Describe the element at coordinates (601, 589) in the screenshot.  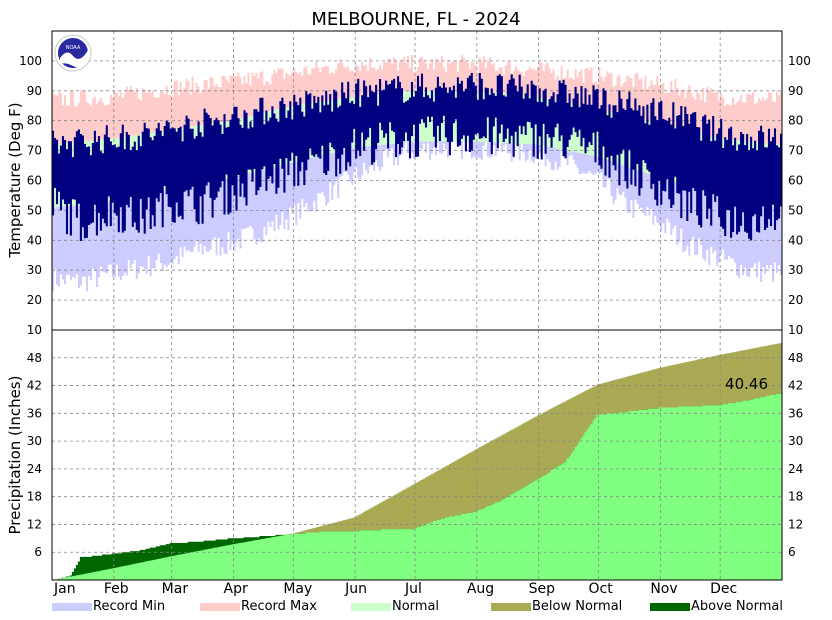
I see `month-label: Oct` at that location.